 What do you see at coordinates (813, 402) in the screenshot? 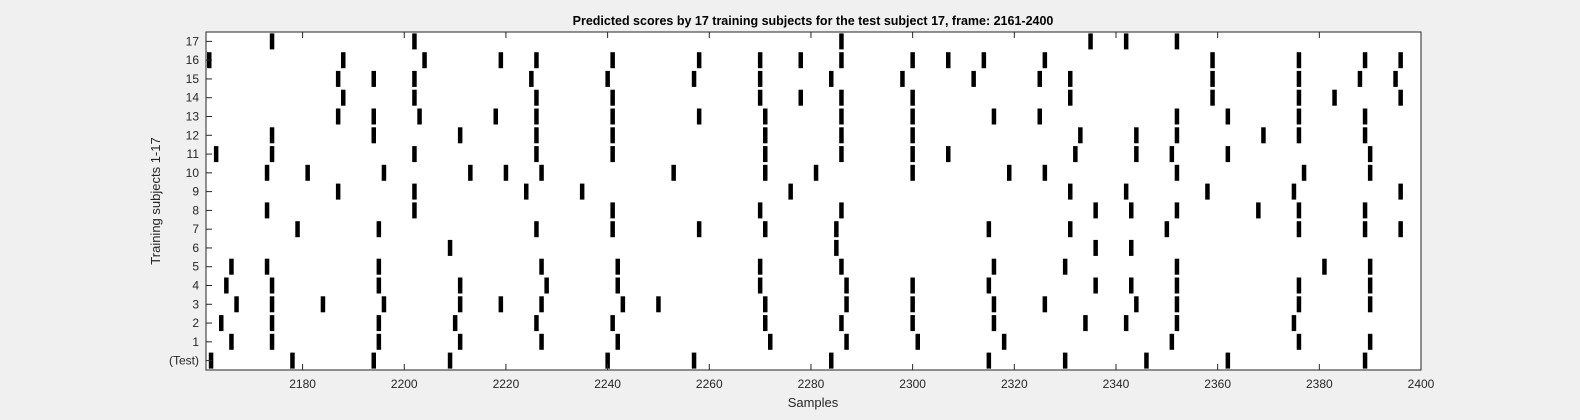
I see `x-axis-label: Samples` at bounding box center [813, 402].